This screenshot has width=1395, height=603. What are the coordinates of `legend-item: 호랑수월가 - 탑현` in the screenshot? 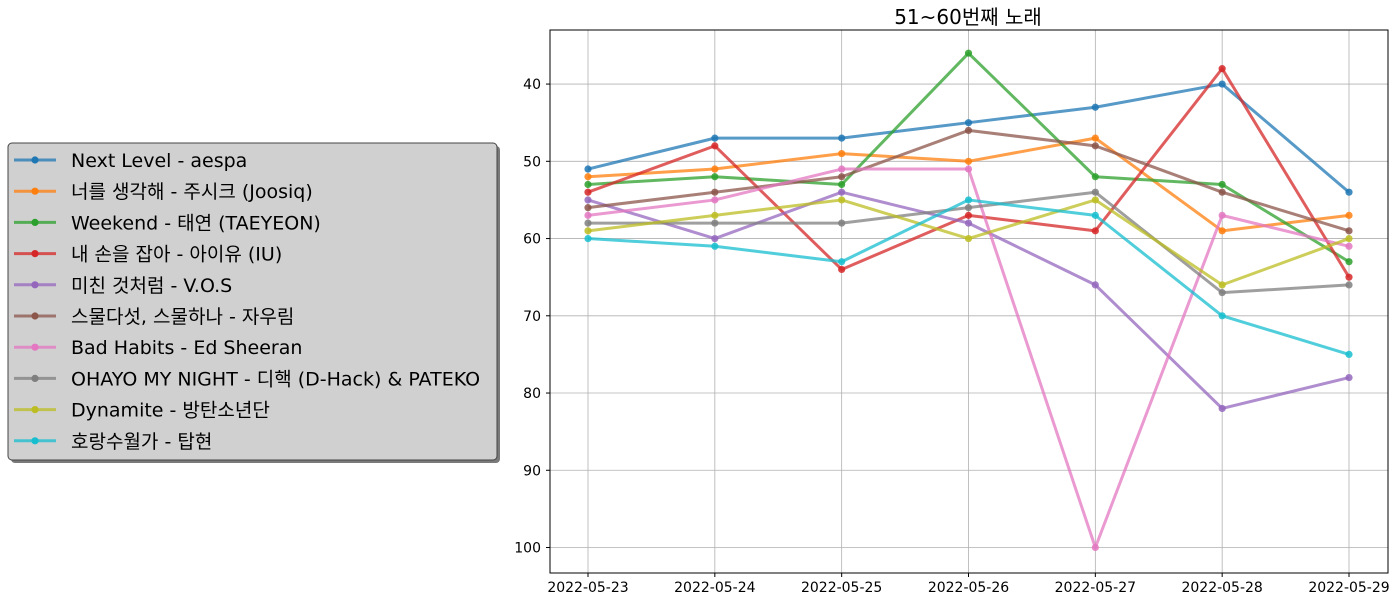 It's located at (113, 442).